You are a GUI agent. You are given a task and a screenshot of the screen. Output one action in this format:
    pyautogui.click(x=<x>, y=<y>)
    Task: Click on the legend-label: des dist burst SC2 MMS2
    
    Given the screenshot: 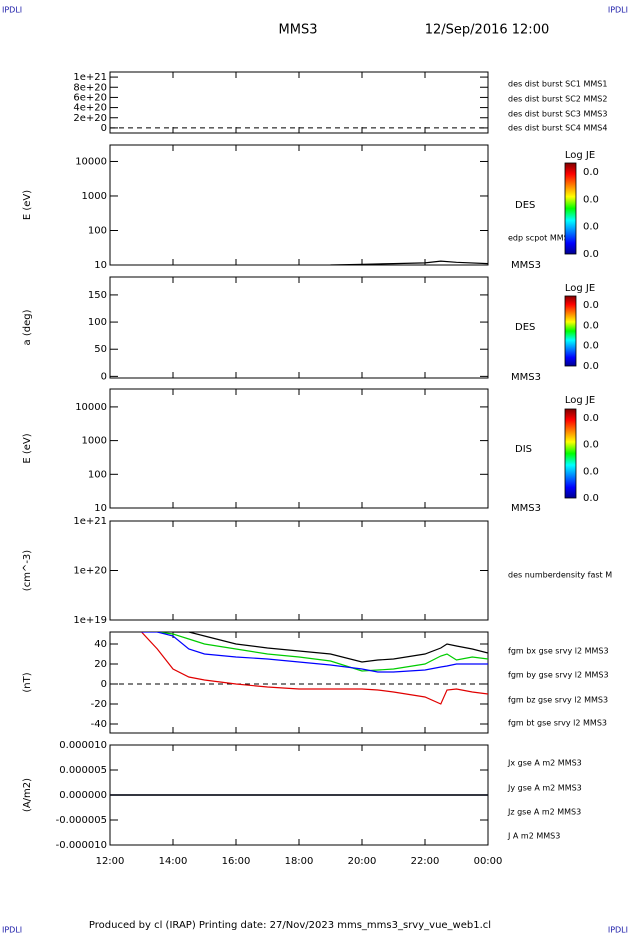 What is the action you would take?
    pyautogui.click(x=557, y=99)
    